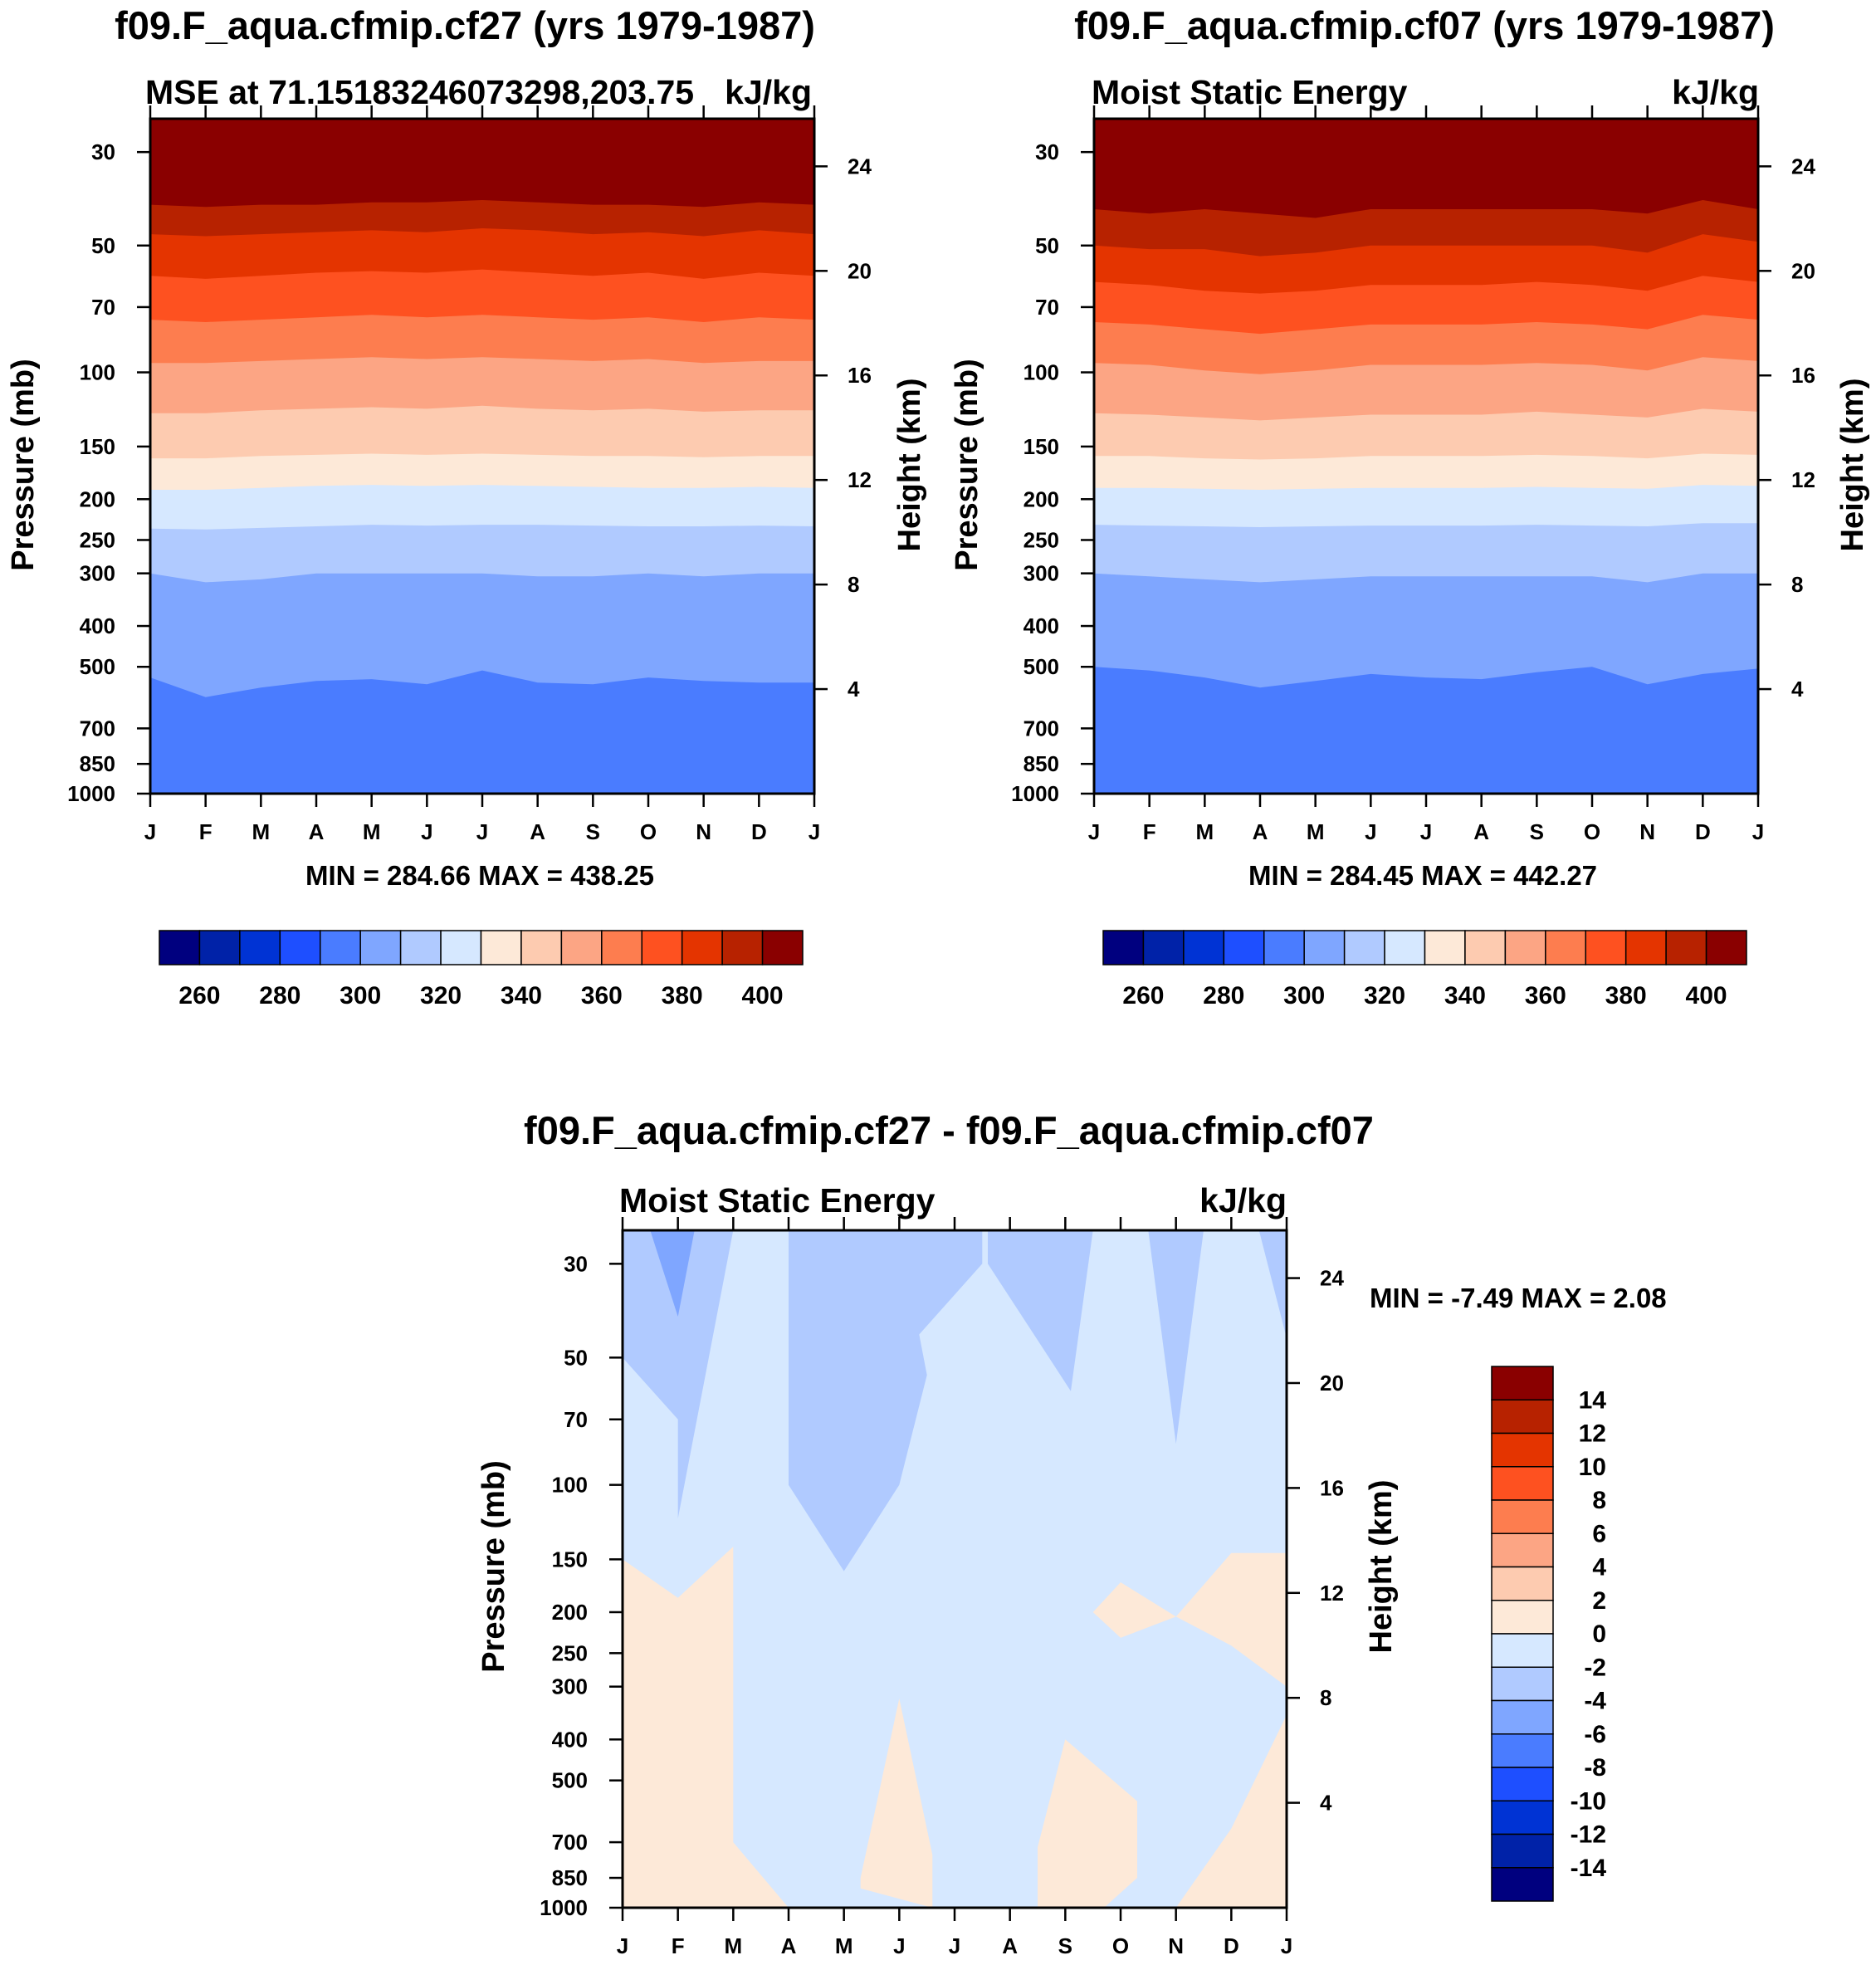  What do you see at coordinates (1381, 1567) in the screenshot?
I see `panel-difference-y2-axis-label: Height (km)` at bounding box center [1381, 1567].